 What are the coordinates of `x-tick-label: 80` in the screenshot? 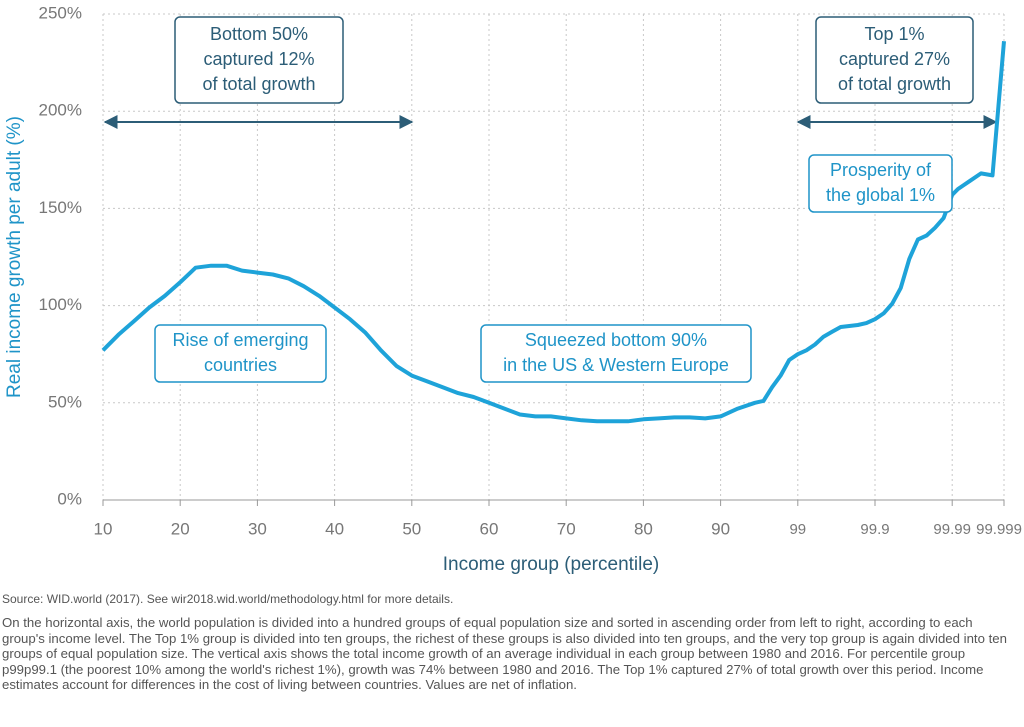 It's located at (643, 528).